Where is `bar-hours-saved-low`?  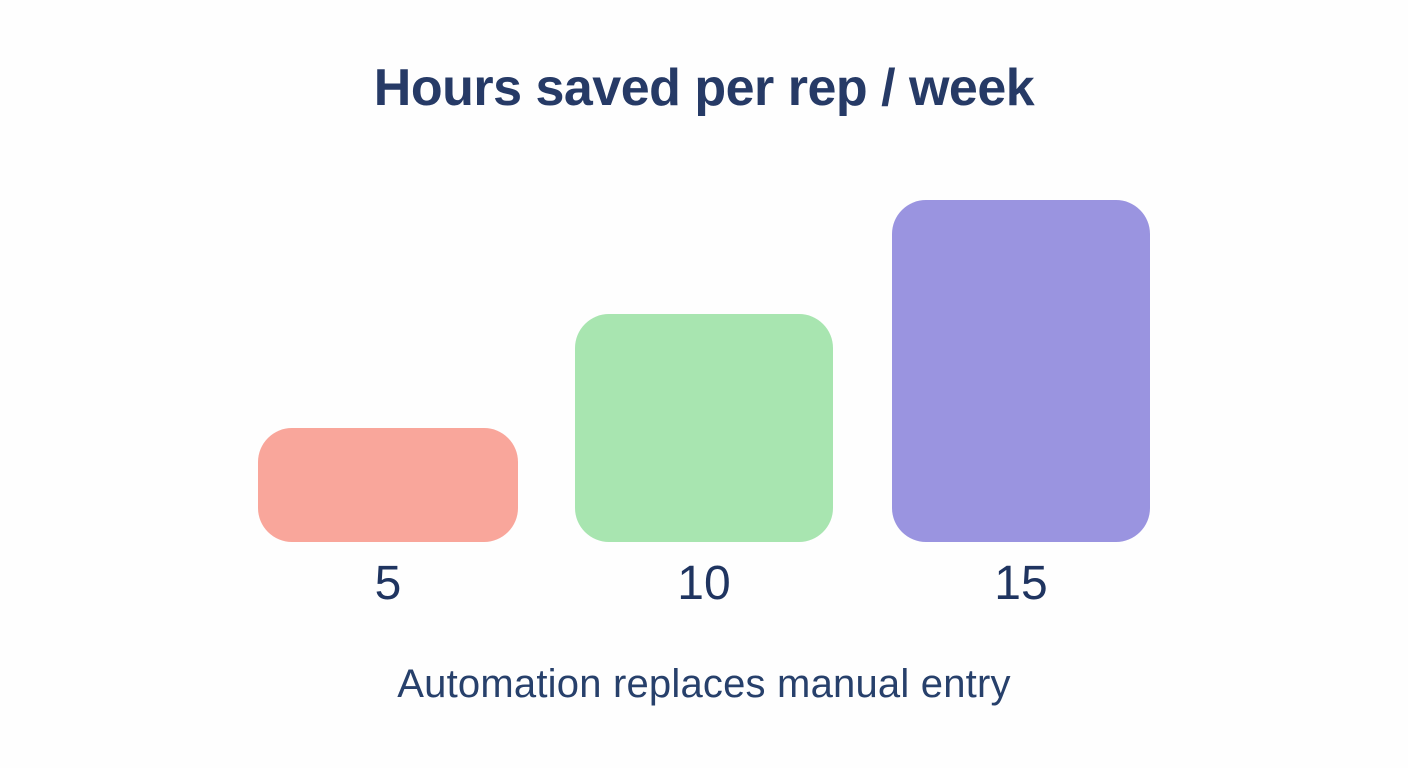 bar-hours-saved-low is located at coordinates (388, 485).